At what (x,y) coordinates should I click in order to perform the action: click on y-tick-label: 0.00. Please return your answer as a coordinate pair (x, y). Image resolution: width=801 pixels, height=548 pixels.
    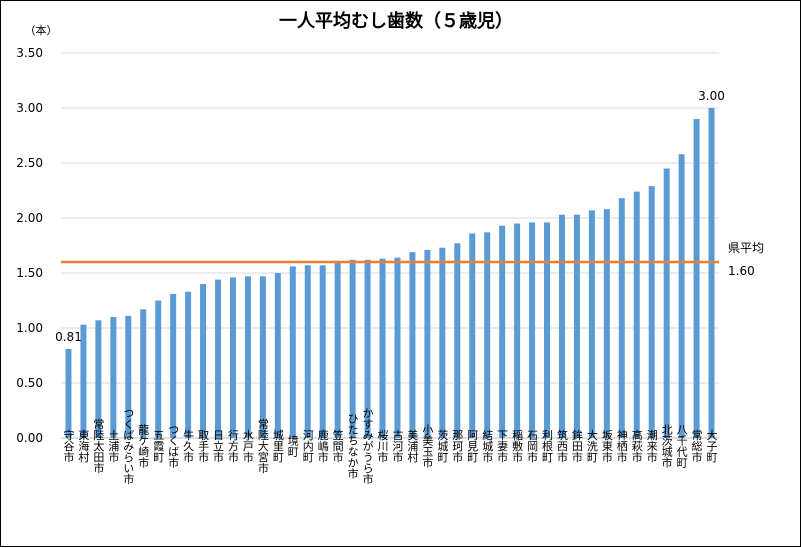
    Looking at the image, I should click on (29, 438).